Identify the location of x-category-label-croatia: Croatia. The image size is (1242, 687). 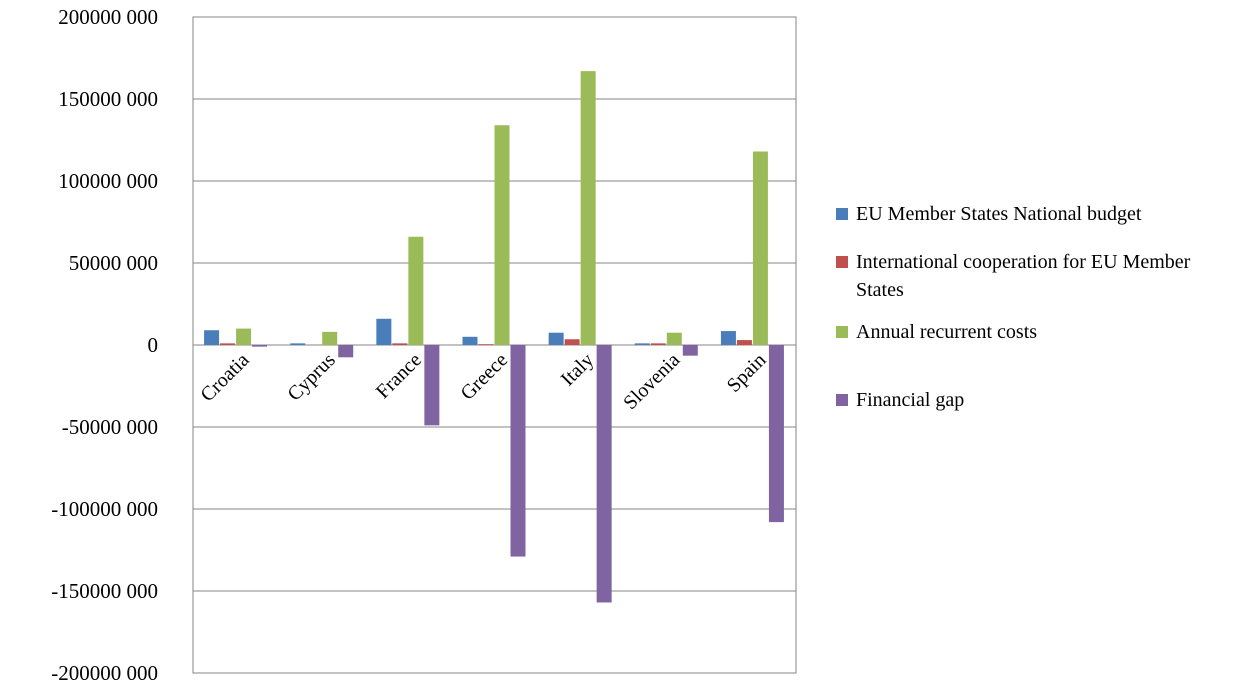
(224, 377).